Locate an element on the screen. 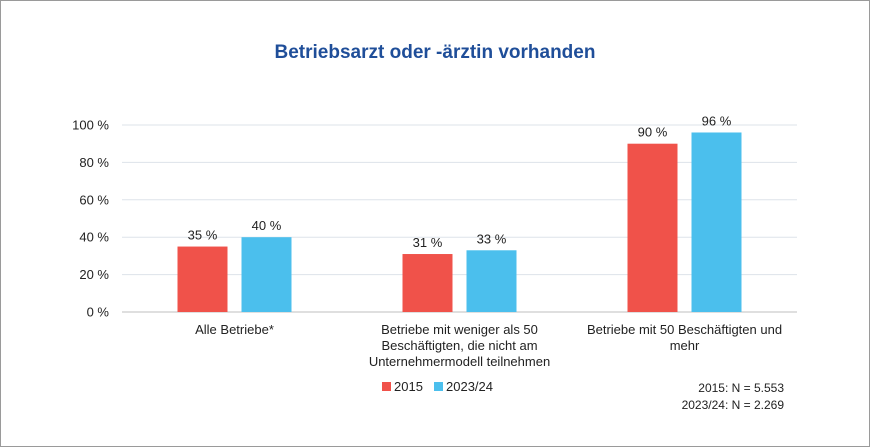 Image resolution: width=870 pixels, height=447 pixels. chart-title: Betriebsarzt oder -ärztin vorhanden is located at coordinates (435, 52).